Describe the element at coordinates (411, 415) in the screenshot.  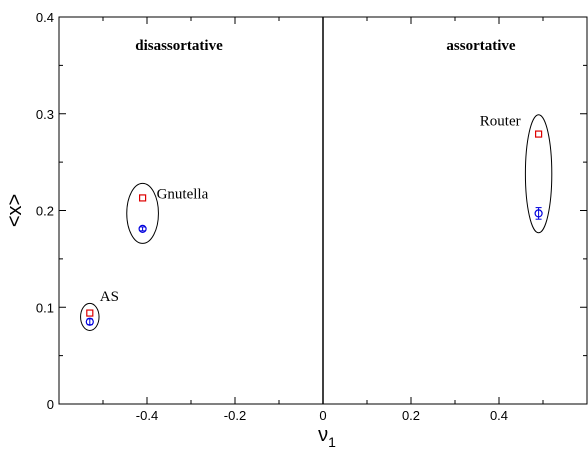
I see `x-tick-label: 0.2` at that location.